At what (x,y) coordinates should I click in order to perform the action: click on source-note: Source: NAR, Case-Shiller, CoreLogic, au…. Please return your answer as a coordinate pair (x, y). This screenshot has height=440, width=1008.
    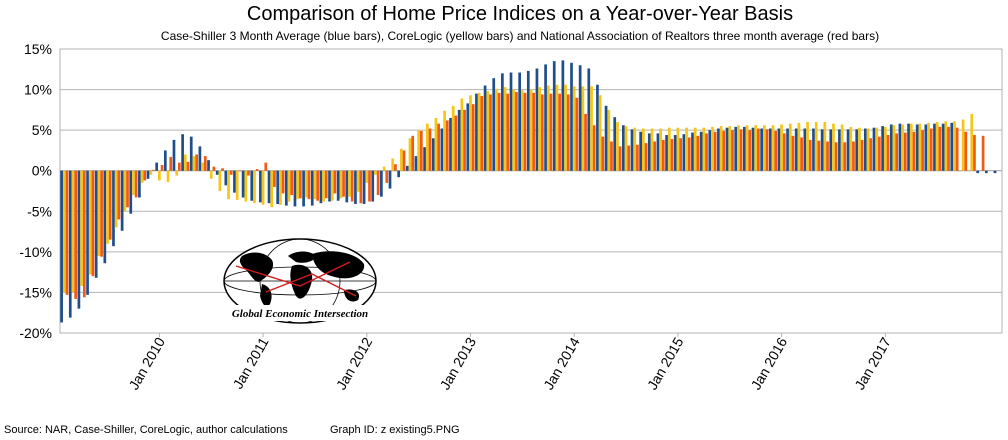
    Looking at the image, I should click on (146, 430).